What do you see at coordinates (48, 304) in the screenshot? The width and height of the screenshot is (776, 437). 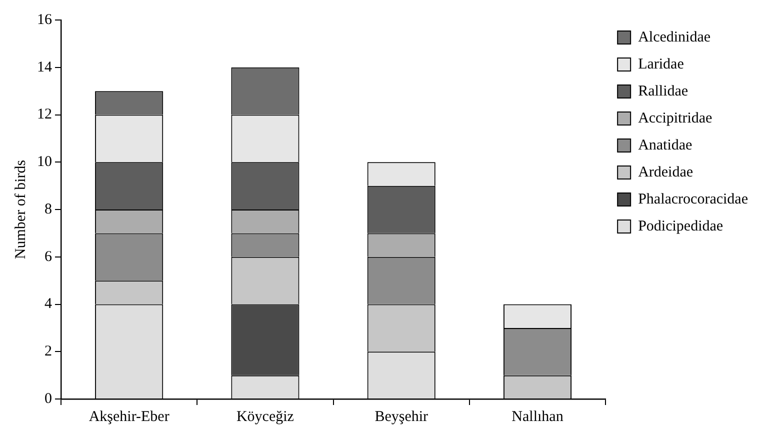 I see `y-tick-label: 4` at bounding box center [48, 304].